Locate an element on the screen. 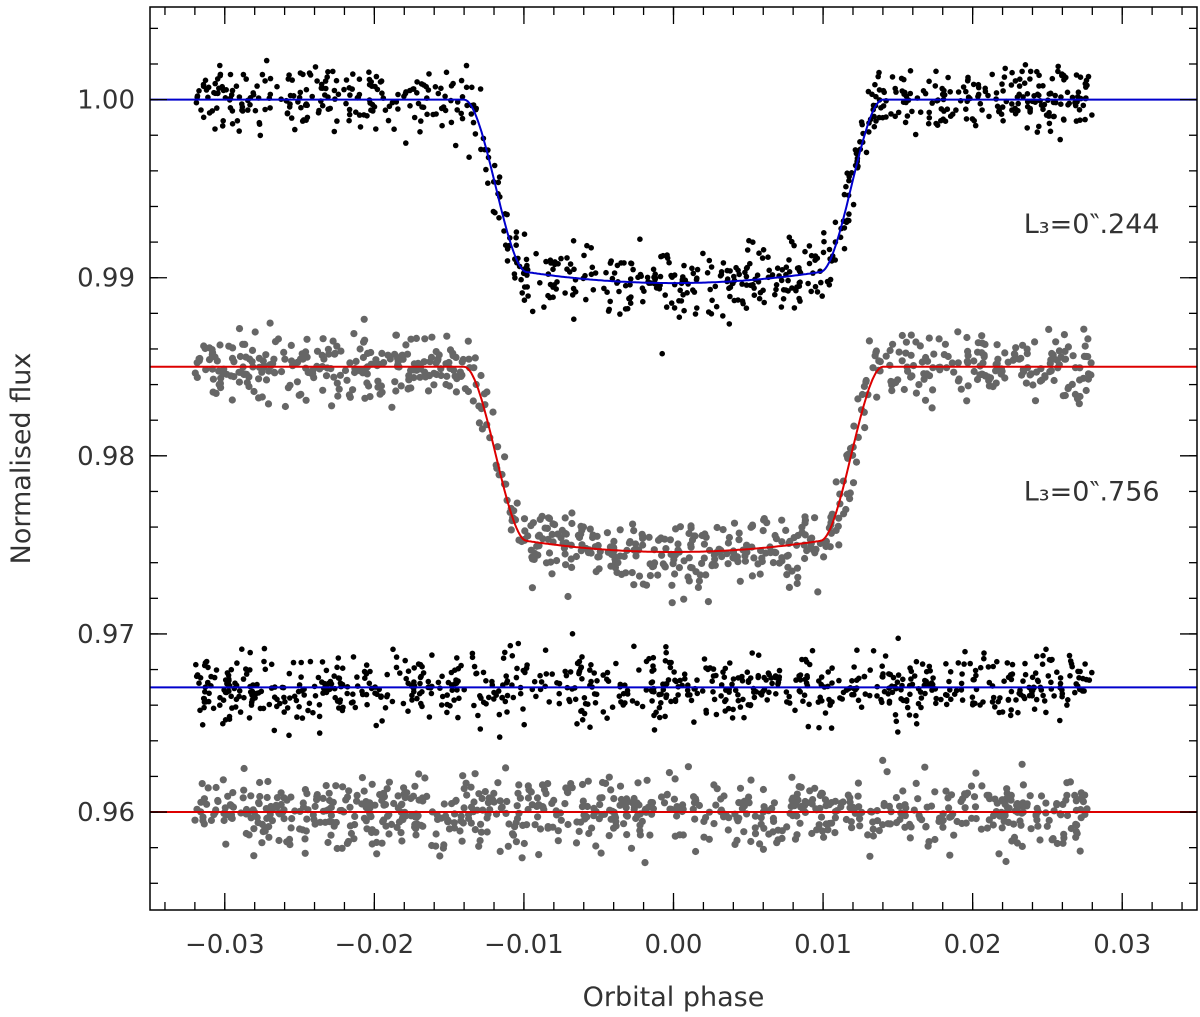 The height and width of the screenshot is (1017, 1200). y-tick-label: 0.96 is located at coordinates (106, 813).